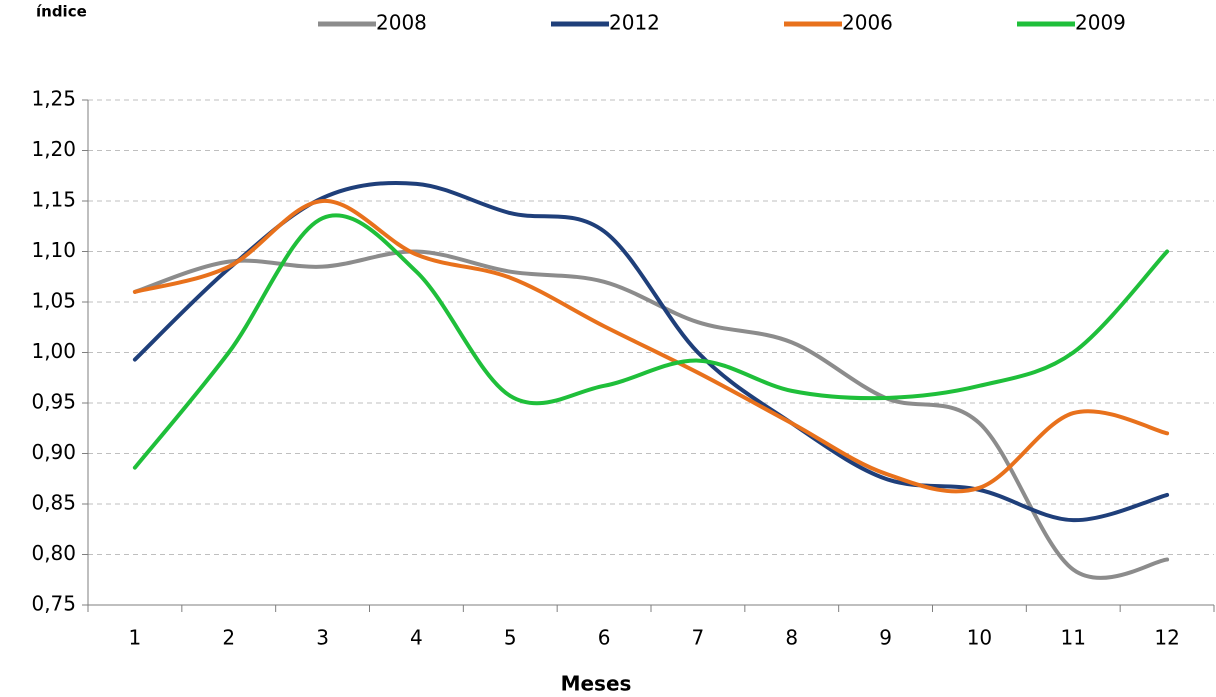 The image size is (1216, 697). What do you see at coordinates (53, 99) in the screenshot?
I see `y-tick-label: 1,25` at bounding box center [53, 99].